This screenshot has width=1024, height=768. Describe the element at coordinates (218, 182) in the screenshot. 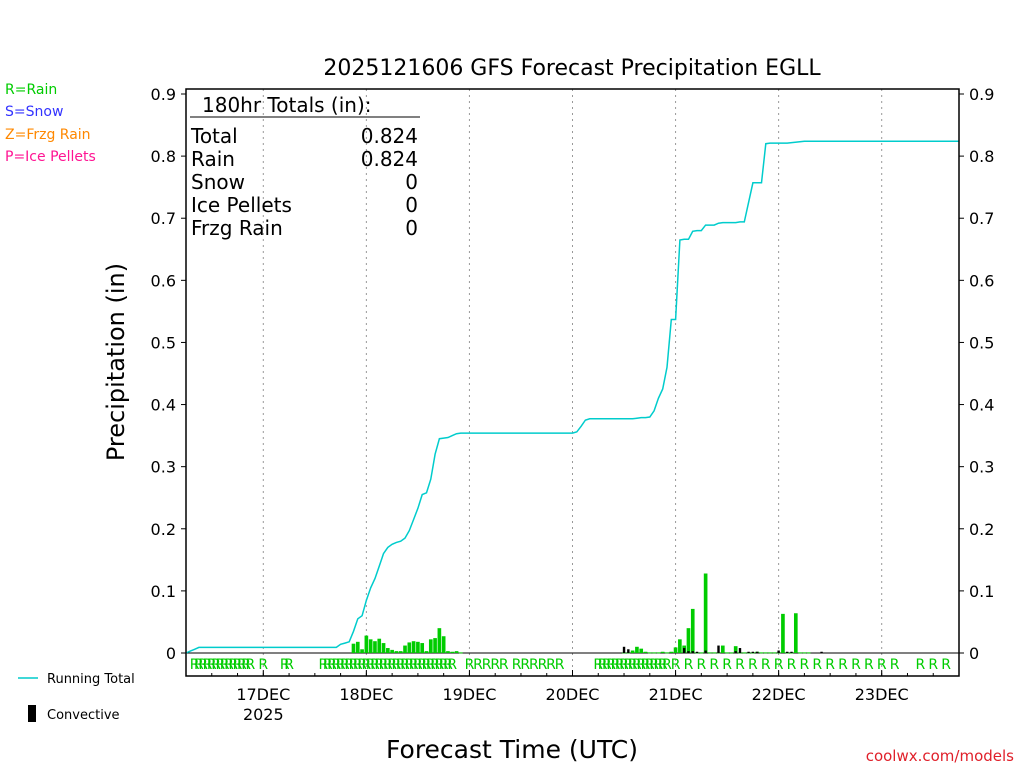

I see `totals-label: Snow` at that location.